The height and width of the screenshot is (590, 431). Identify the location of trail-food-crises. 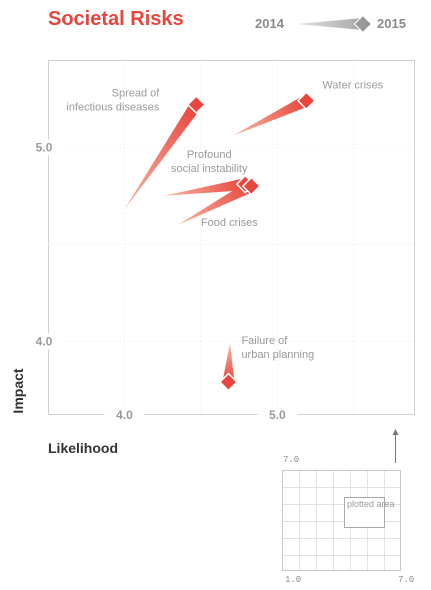
(216, 202).